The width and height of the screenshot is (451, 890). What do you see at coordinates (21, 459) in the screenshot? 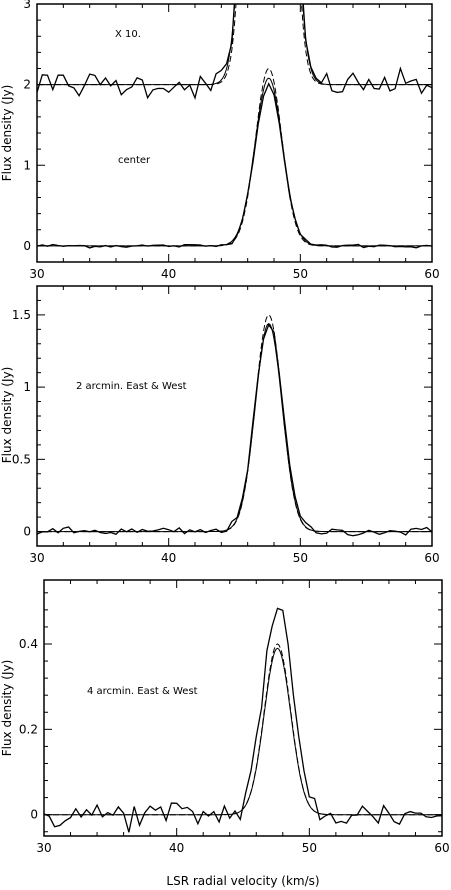
I see `y-tick-label: 0.5` at bounding box center [21, 459].